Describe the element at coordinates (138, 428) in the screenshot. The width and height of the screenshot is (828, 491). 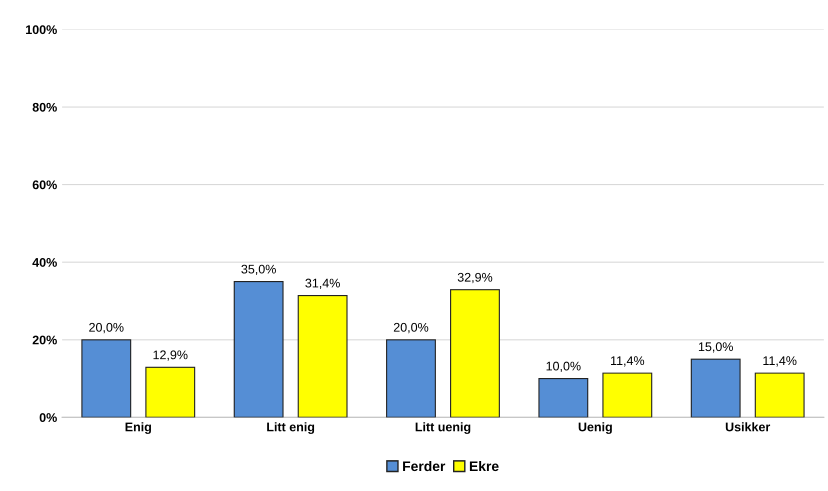
I see `x-tick-label: Enig` at that location.